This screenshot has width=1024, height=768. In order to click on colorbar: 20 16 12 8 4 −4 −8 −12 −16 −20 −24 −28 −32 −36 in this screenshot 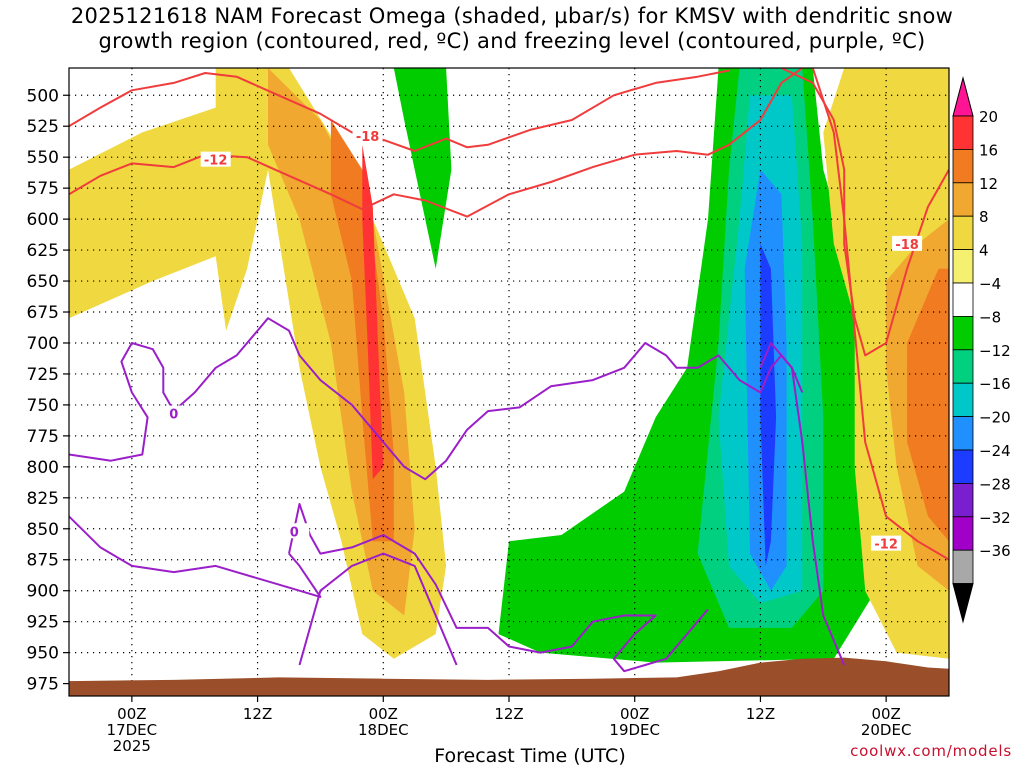, I will do `click(981, 350)`.